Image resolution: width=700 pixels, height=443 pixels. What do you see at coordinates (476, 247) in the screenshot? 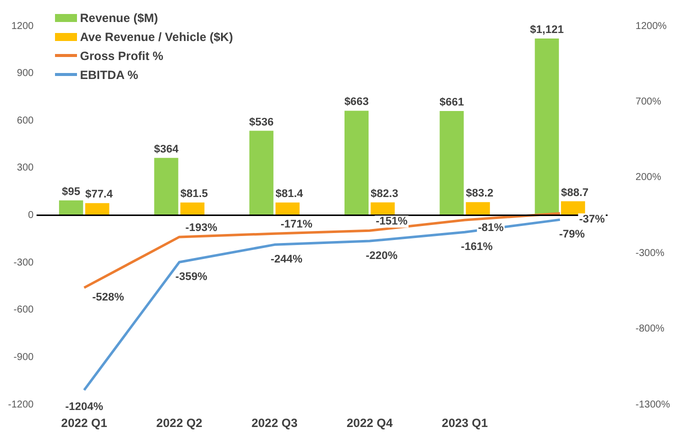
I see `data-label: -161%` at bounding box center [476, 247].